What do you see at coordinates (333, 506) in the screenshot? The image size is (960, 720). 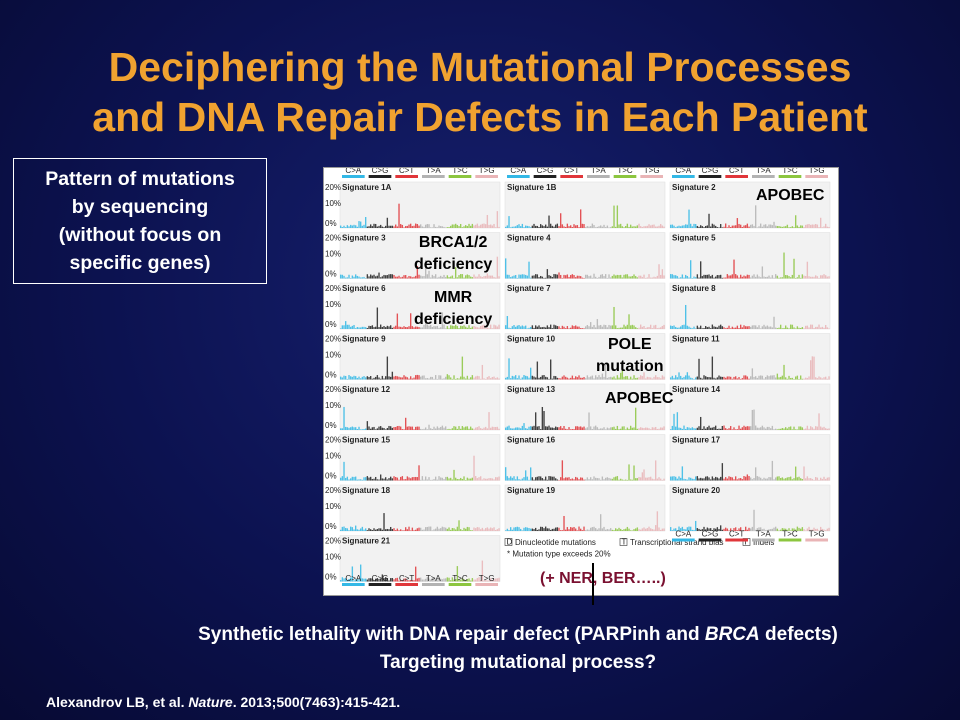 I see `y-tick-label: 10%` at bounding box center [333, 506].